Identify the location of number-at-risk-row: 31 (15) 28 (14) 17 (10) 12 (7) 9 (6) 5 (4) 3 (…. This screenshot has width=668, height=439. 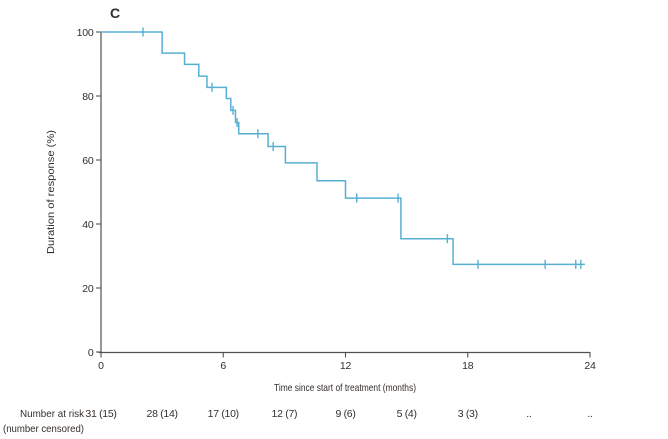
(339, 414).